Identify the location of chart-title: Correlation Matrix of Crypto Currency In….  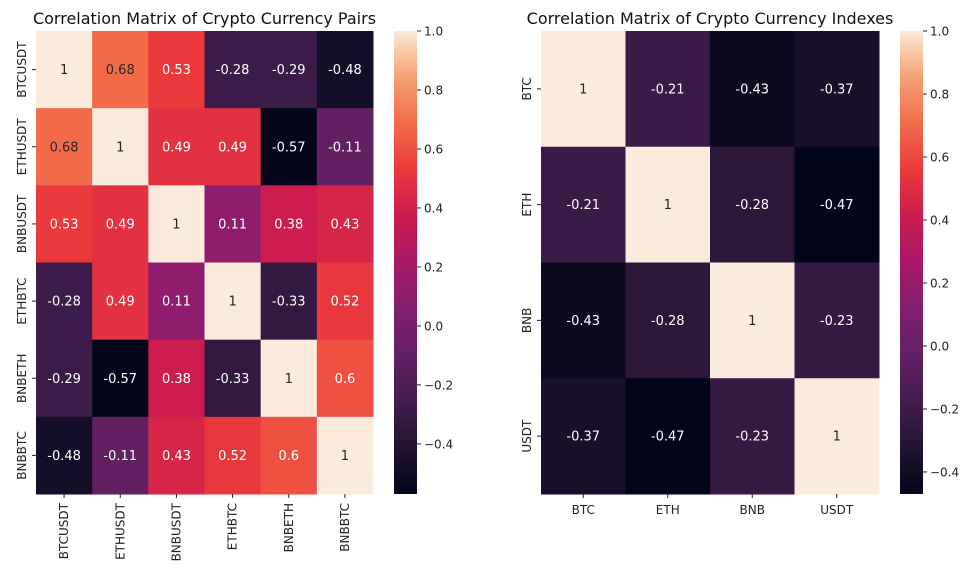
(710, 18).